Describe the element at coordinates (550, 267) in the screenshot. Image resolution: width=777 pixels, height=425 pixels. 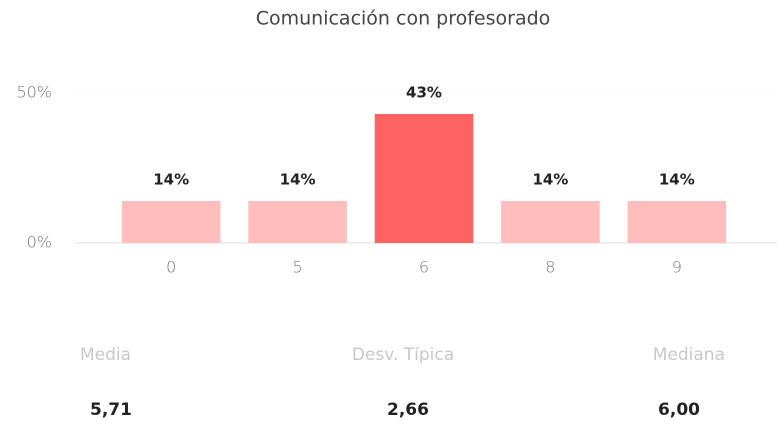
I see `x-tick-label: 8` at that location.